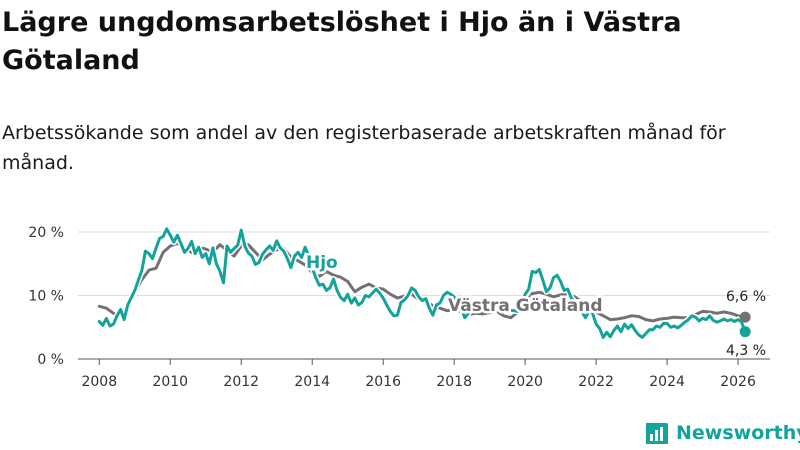  What do you see at coordinates (745, 332) in the screenshot?
I see `end-point-hjo` at bounding box center [745, 332].